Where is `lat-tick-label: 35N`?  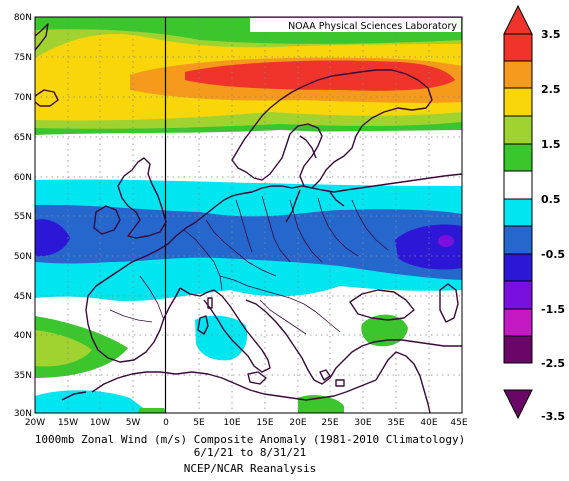 lat-tick-label: 35N is located at coordinates (23, 376).